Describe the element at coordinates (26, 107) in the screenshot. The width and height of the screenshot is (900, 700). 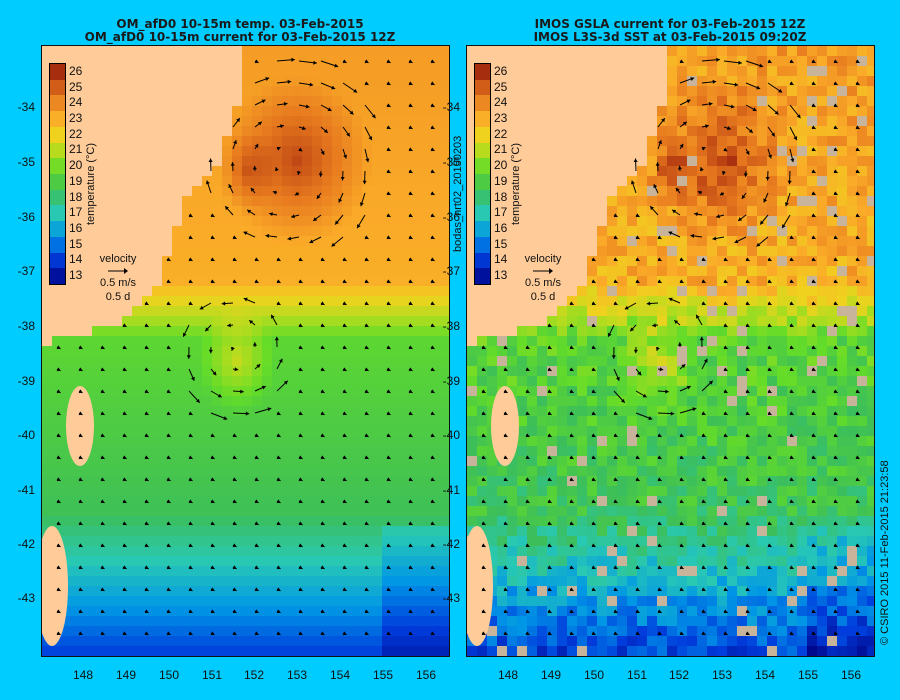
I see `left-lat-label: -34` at that location.